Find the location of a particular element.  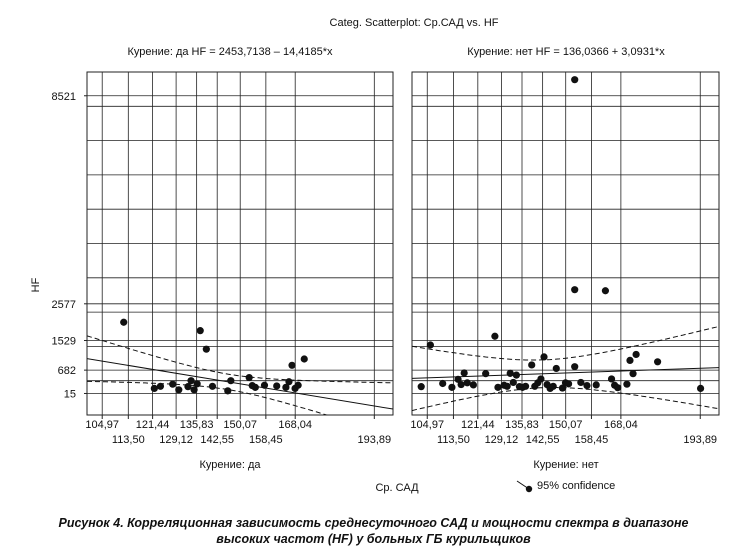

y-tick-label: 8521 is located at coordinates (64, 97).